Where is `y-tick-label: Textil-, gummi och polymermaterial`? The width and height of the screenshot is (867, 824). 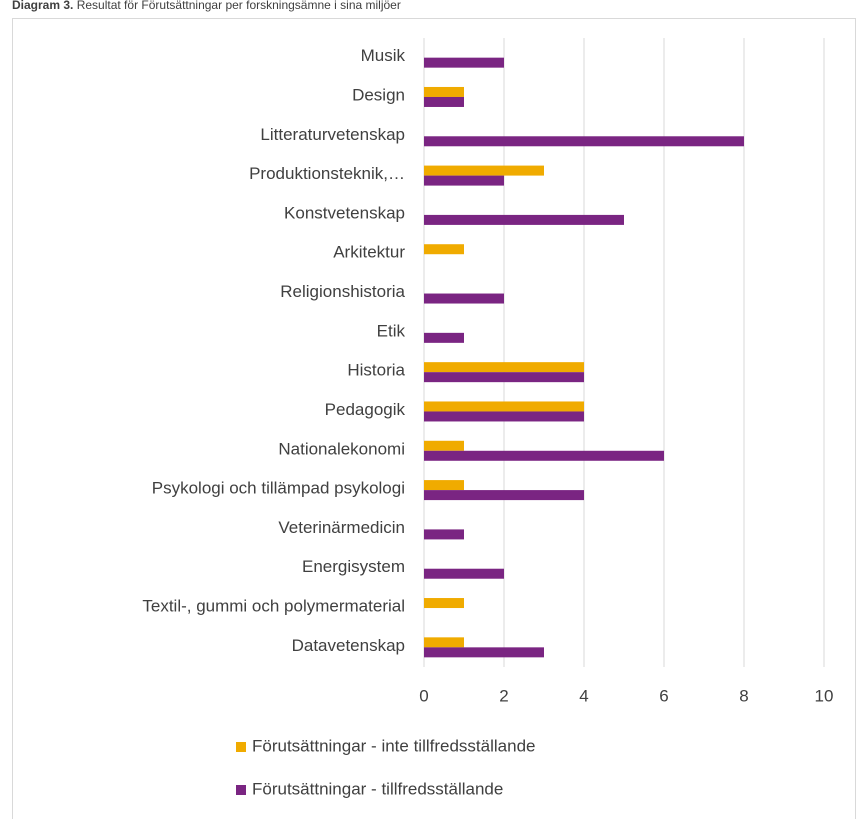
y-tick-label: Textil-, gummi och polymermaterial is located at coordinates (273, 606).